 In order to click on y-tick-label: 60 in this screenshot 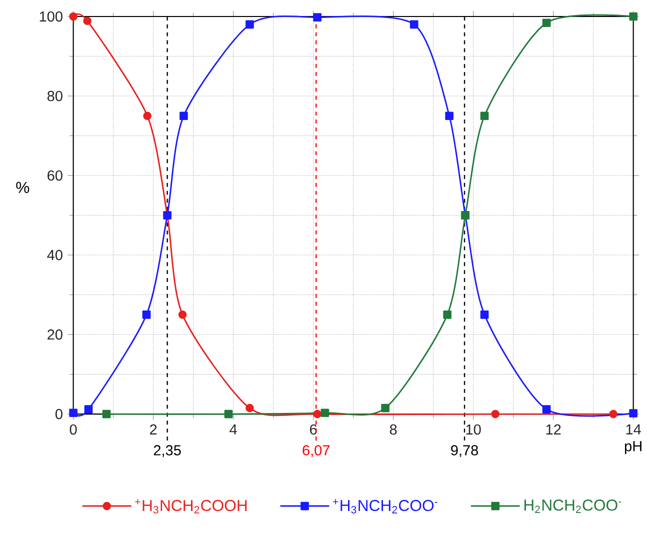, I will do `click(55, 175)`.